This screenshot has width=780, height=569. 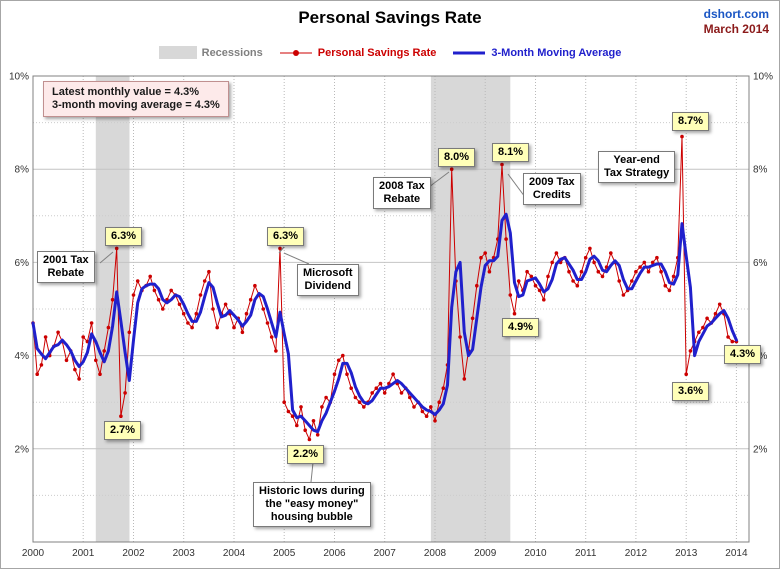 I want to click on svg-text: 2012, so click(x=636, y=553).